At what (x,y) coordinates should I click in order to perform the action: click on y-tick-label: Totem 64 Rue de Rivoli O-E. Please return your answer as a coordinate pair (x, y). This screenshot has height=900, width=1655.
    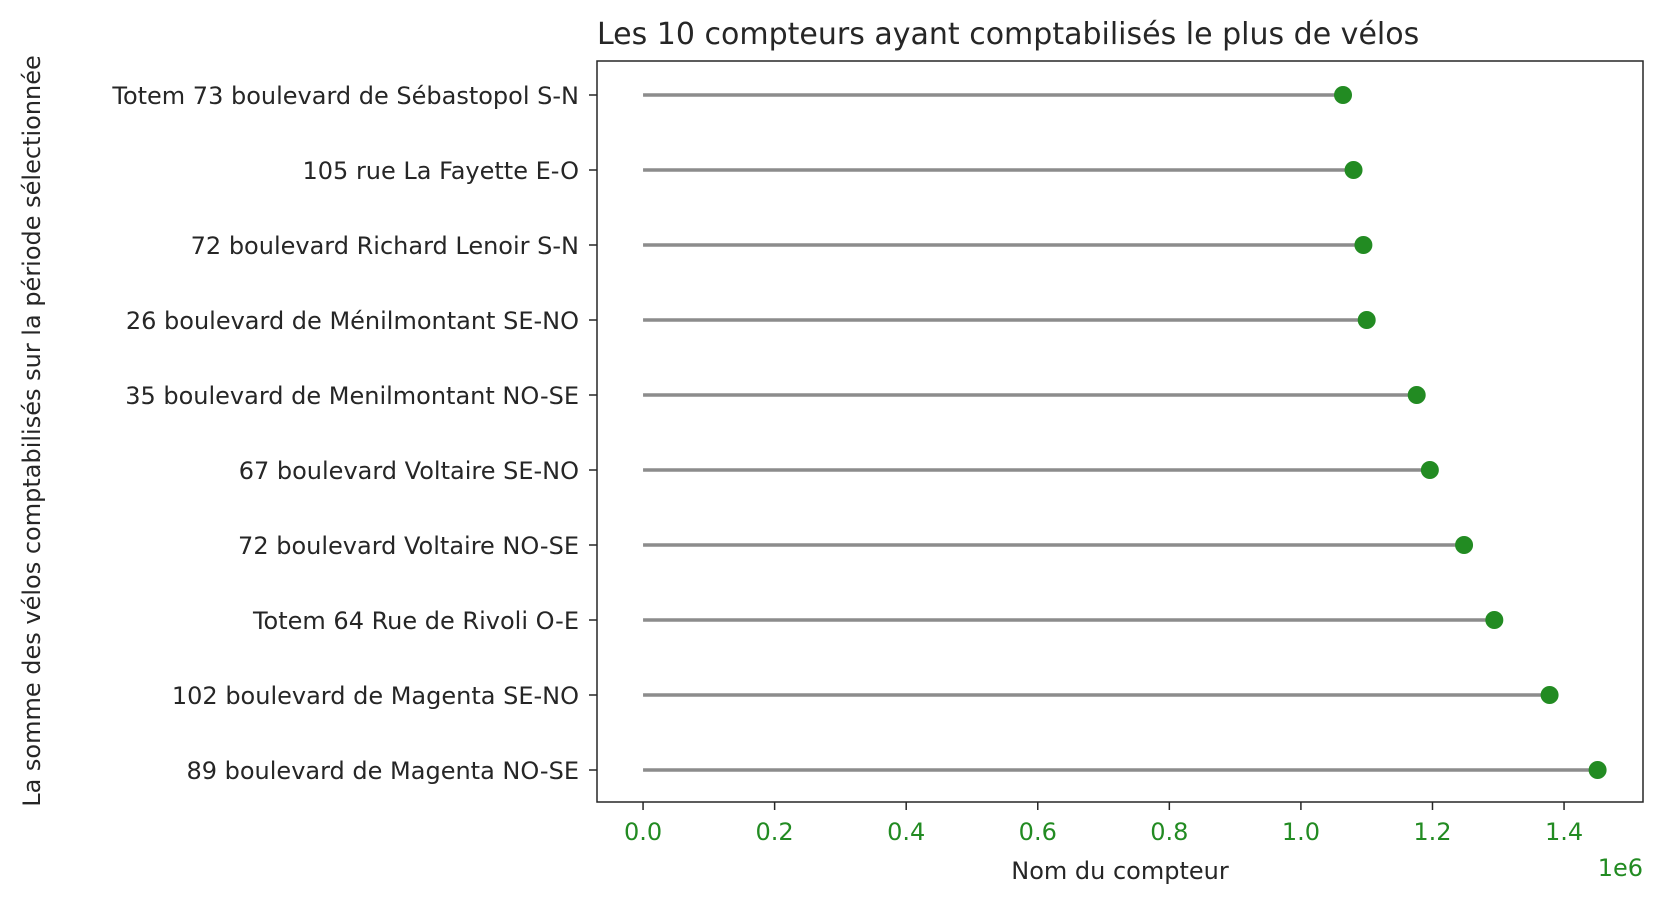
    Looking at the image, I should click on (415, 621).